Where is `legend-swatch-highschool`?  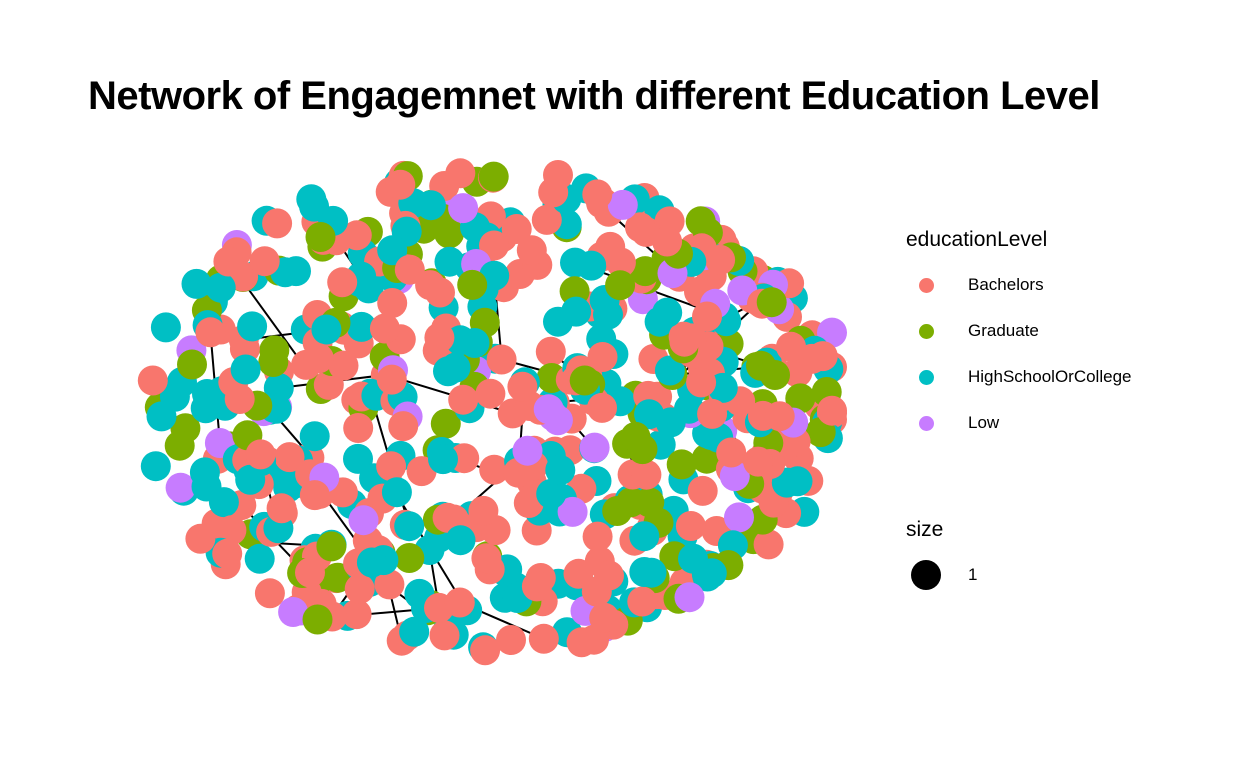
legend-swatch-highschool is located at coordinates (926, 377).